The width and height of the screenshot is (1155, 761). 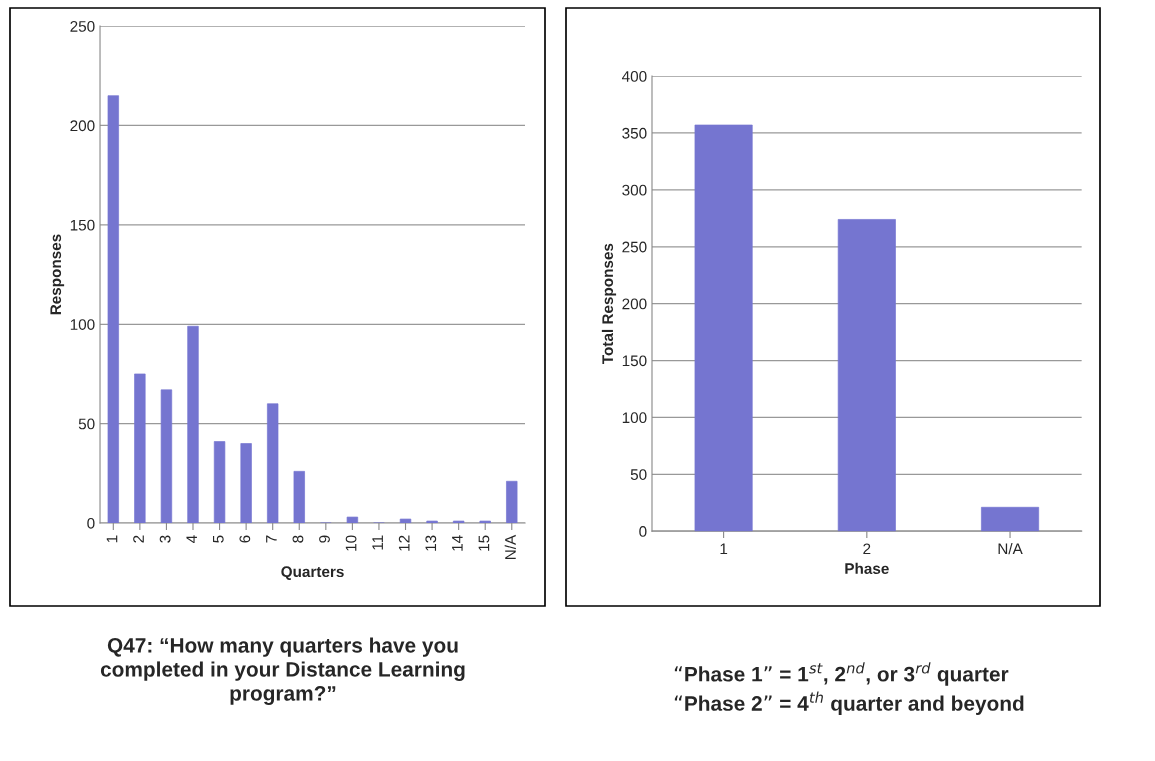 What do you see at coordinates (634, 133) in the screenshot?
I see `y-tick-label: 350` at bounding box center [634, 133].